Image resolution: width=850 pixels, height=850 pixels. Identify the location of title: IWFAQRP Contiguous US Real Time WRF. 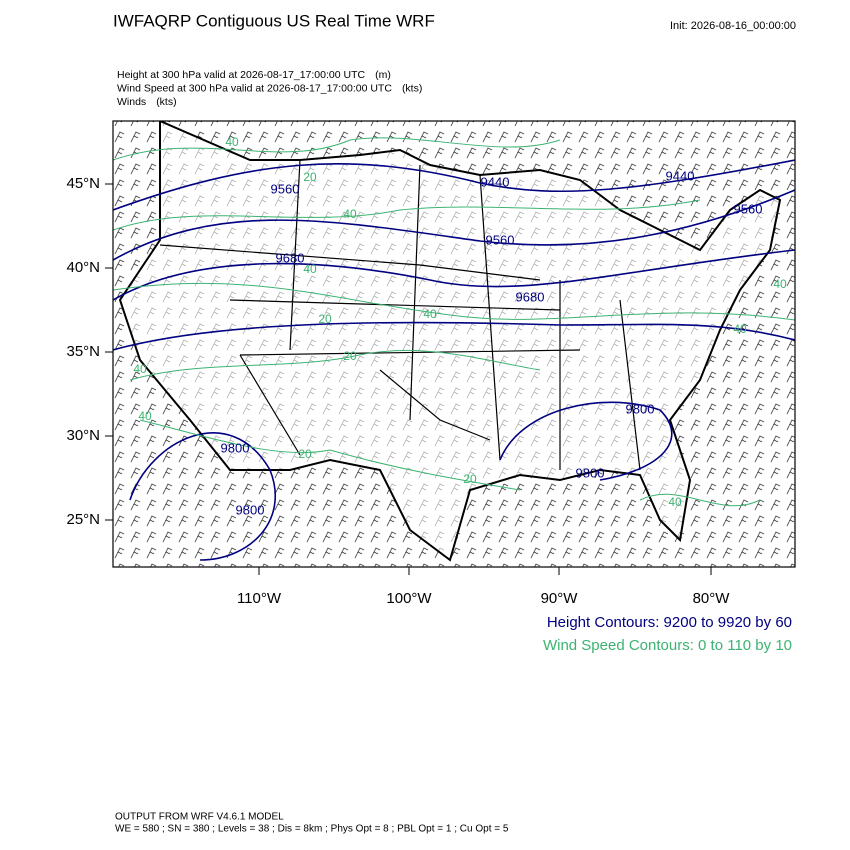
(274, 20).